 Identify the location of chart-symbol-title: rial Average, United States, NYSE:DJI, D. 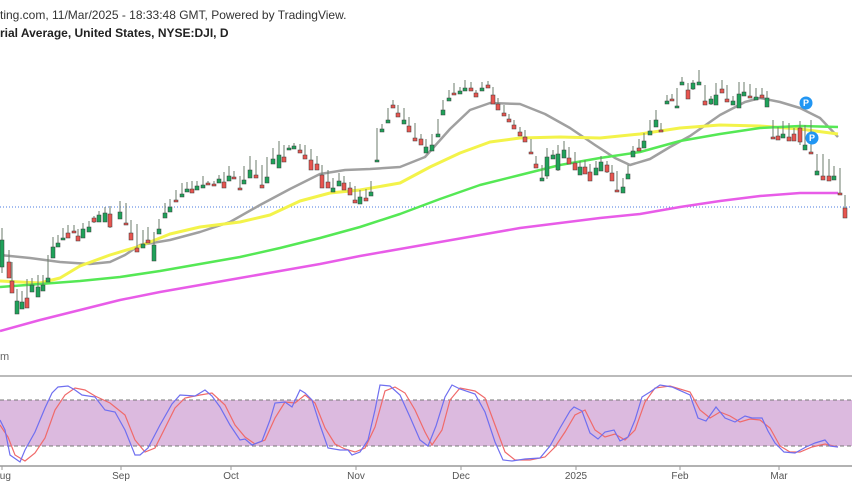
(114, 33).